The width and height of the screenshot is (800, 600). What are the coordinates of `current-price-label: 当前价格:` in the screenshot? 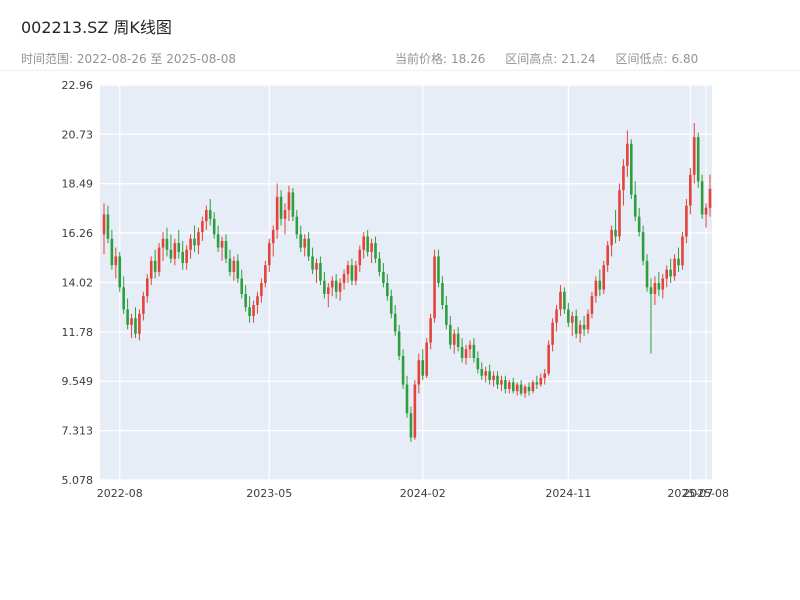 It's located at (421, 59).